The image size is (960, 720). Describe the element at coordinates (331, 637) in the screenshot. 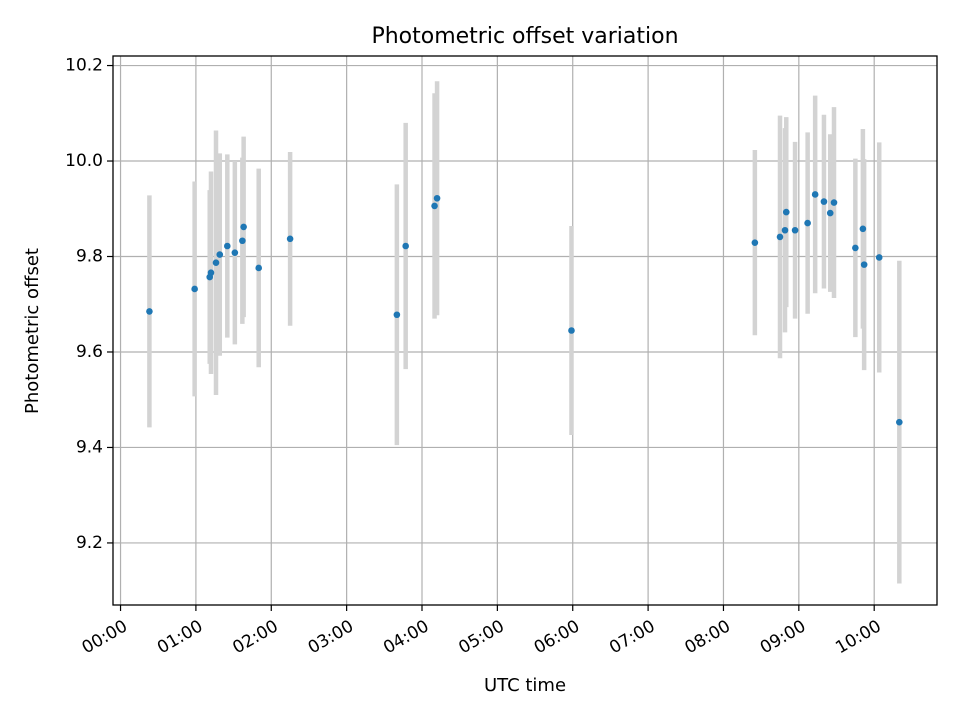

I see `x-tick-label: 03:00` at that location.